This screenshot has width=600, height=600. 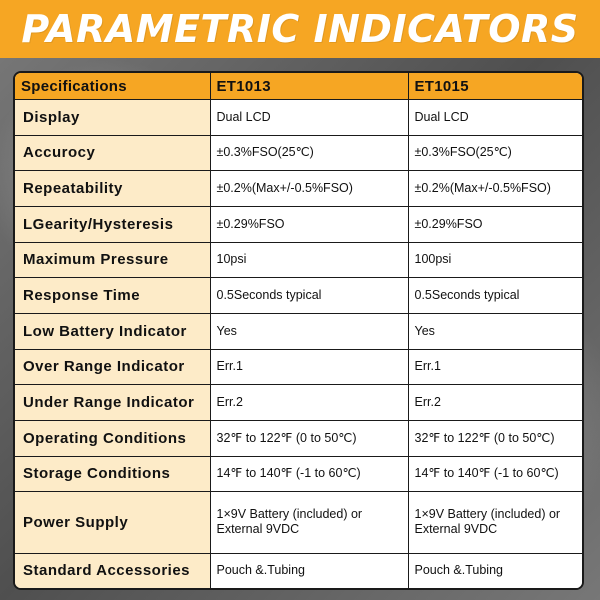 I want to click on et1015-value: 0.5Seconds typical, so click(x=494, y=295).